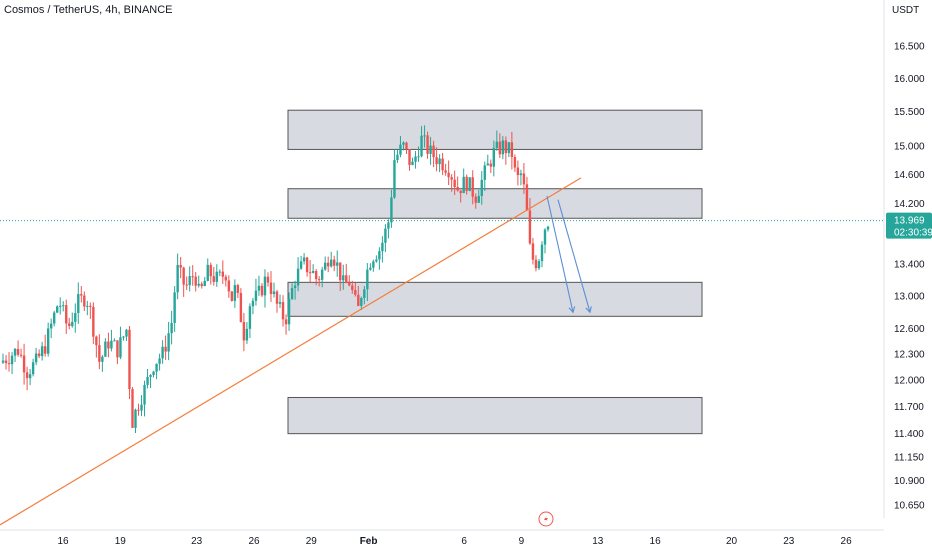  Describe the element at coordinates (909, 204) in the screenshot. I see `price-tick-label: 14.200` at that location.